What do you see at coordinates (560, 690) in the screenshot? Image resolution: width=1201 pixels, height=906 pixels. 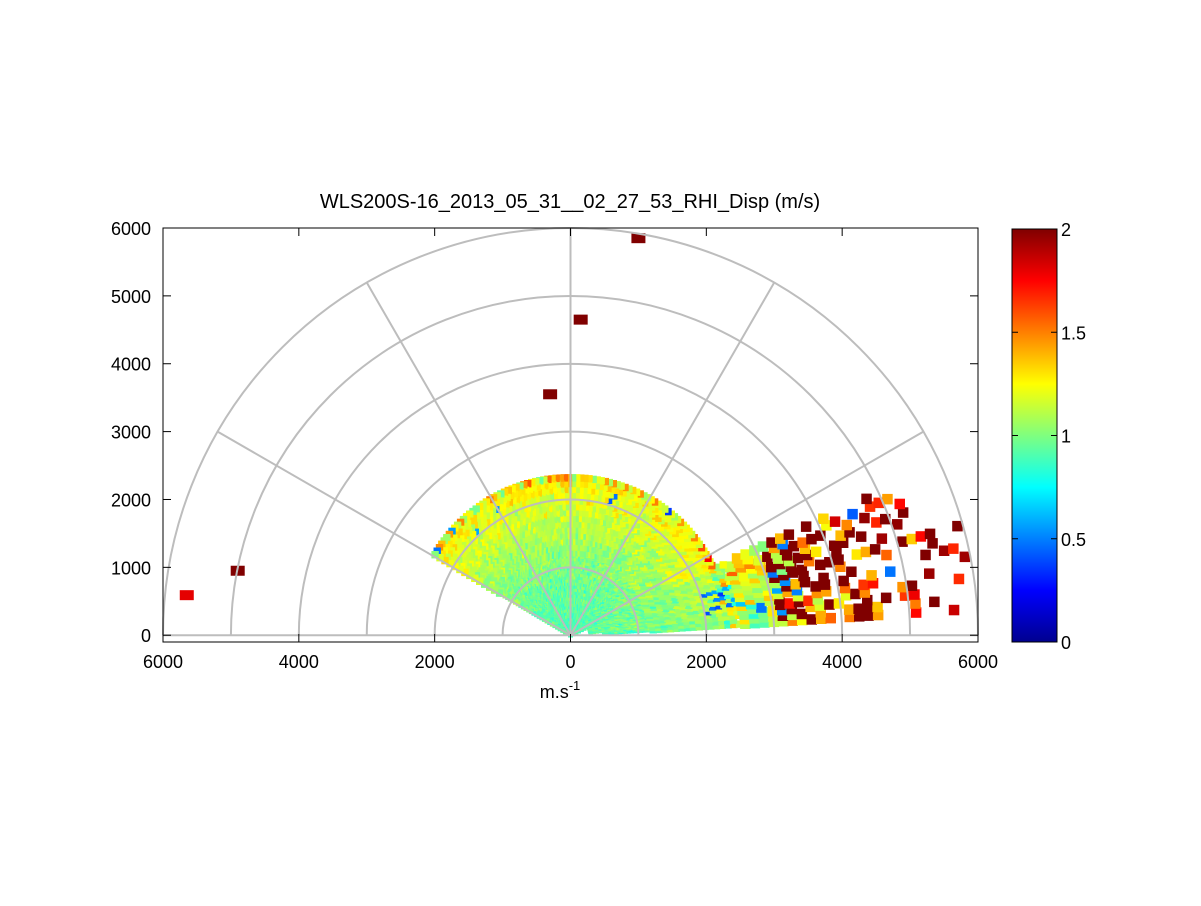 I see `x-axis-label: m.s-1` at bounding box center [560, 690].